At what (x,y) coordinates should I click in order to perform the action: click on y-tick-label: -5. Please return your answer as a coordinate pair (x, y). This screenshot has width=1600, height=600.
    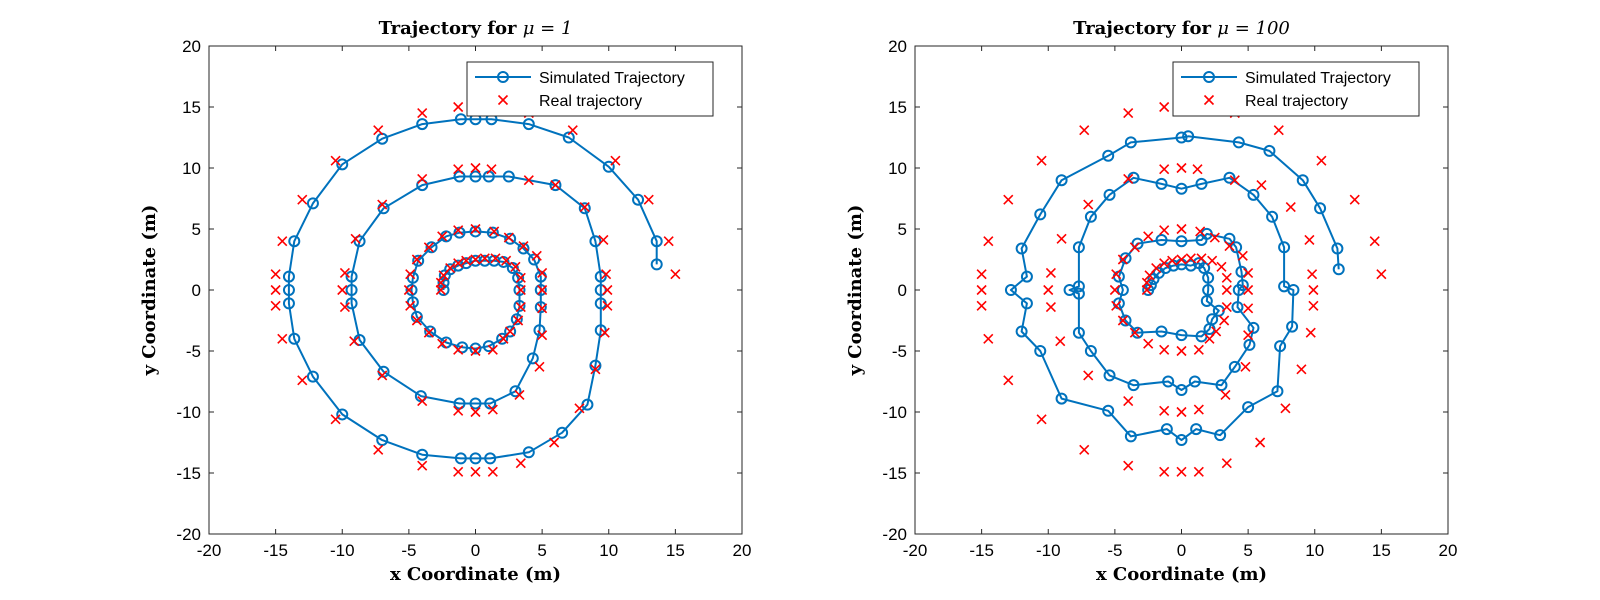
    Looking at the image, I should click on (899, 351).